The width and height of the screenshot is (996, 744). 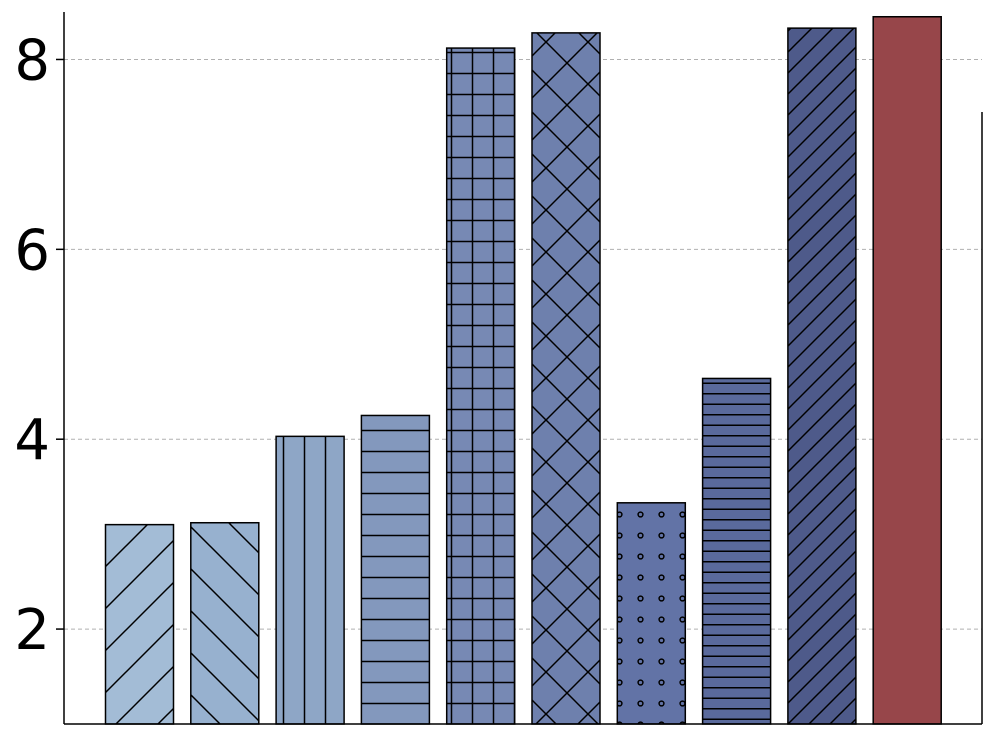 I want to click on y-tick-label: 6, so click(x=32, y=250).